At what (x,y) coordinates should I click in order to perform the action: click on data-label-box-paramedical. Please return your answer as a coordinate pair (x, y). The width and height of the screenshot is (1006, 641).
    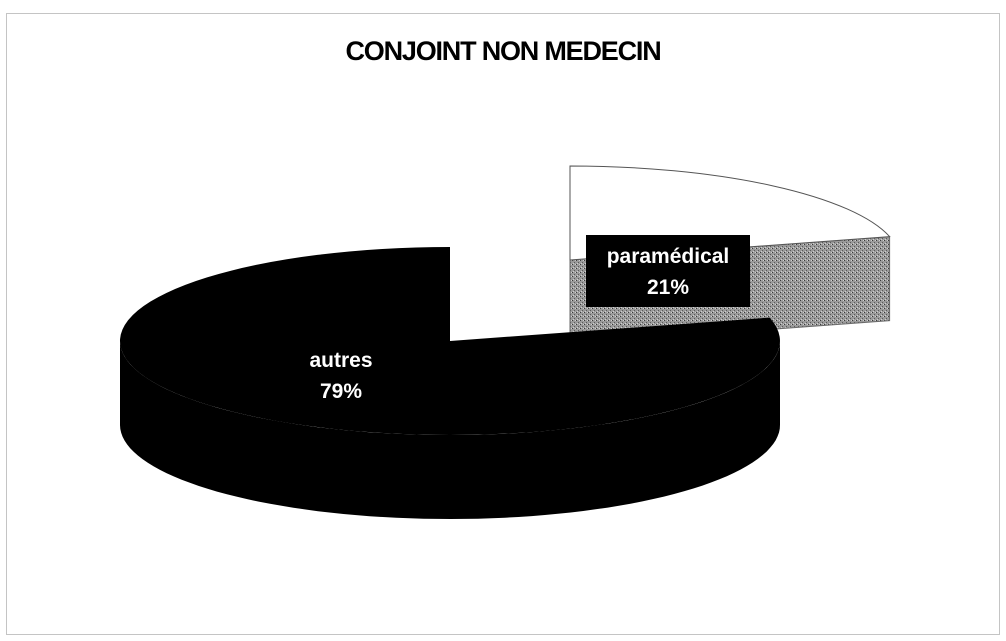
    Looking at the image, I should click on (668, 271).